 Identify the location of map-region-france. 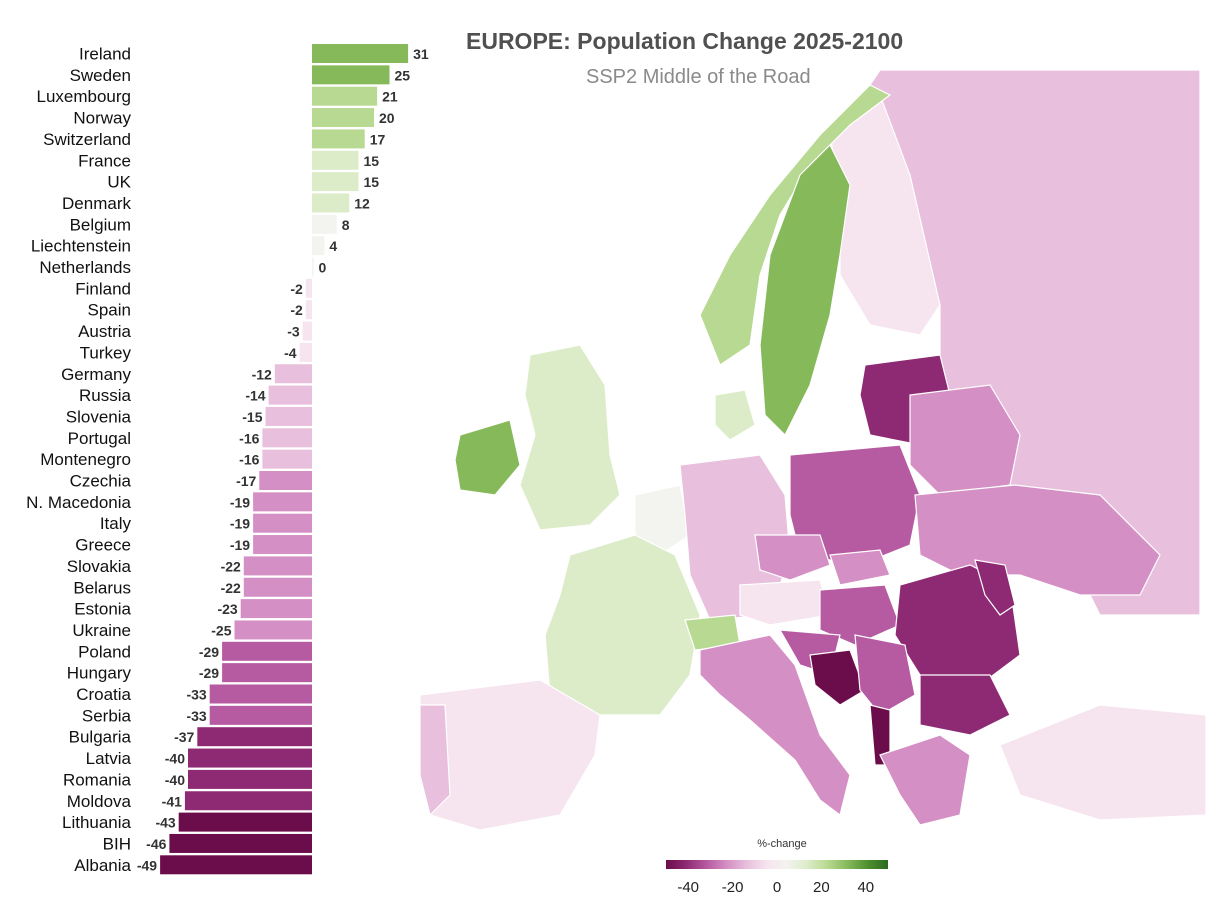
(622, 625).